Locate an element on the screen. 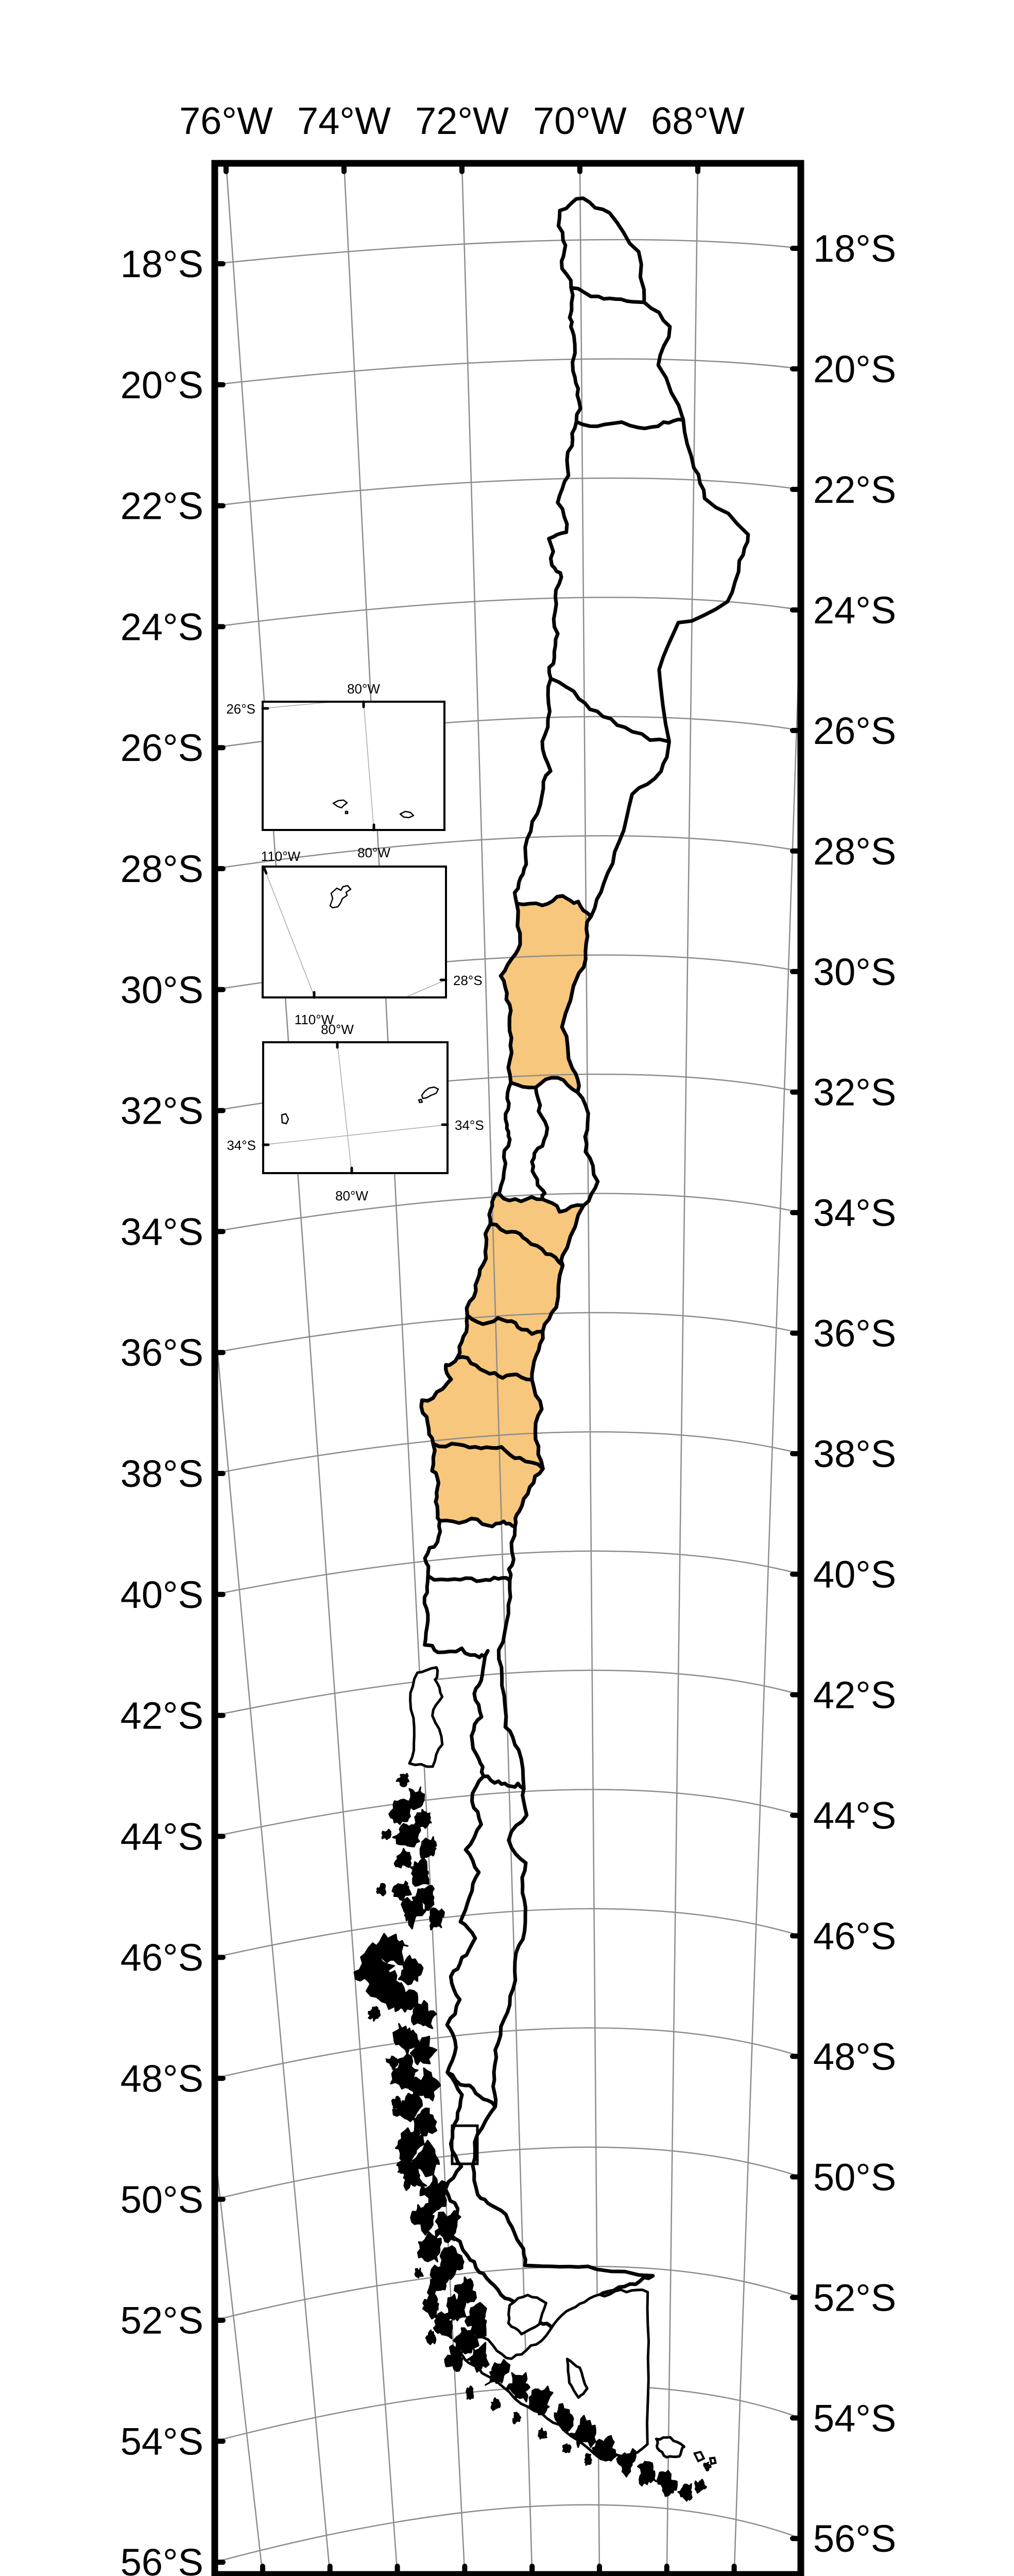 The image size is (1014, 2576). left-axis-label: 48°S is located at coordinates (162, 2078).